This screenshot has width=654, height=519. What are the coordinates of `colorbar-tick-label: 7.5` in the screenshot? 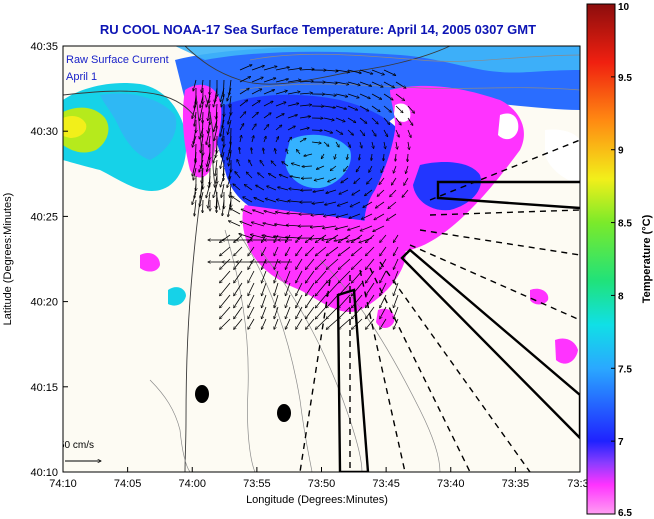 It's located at (625, 369).